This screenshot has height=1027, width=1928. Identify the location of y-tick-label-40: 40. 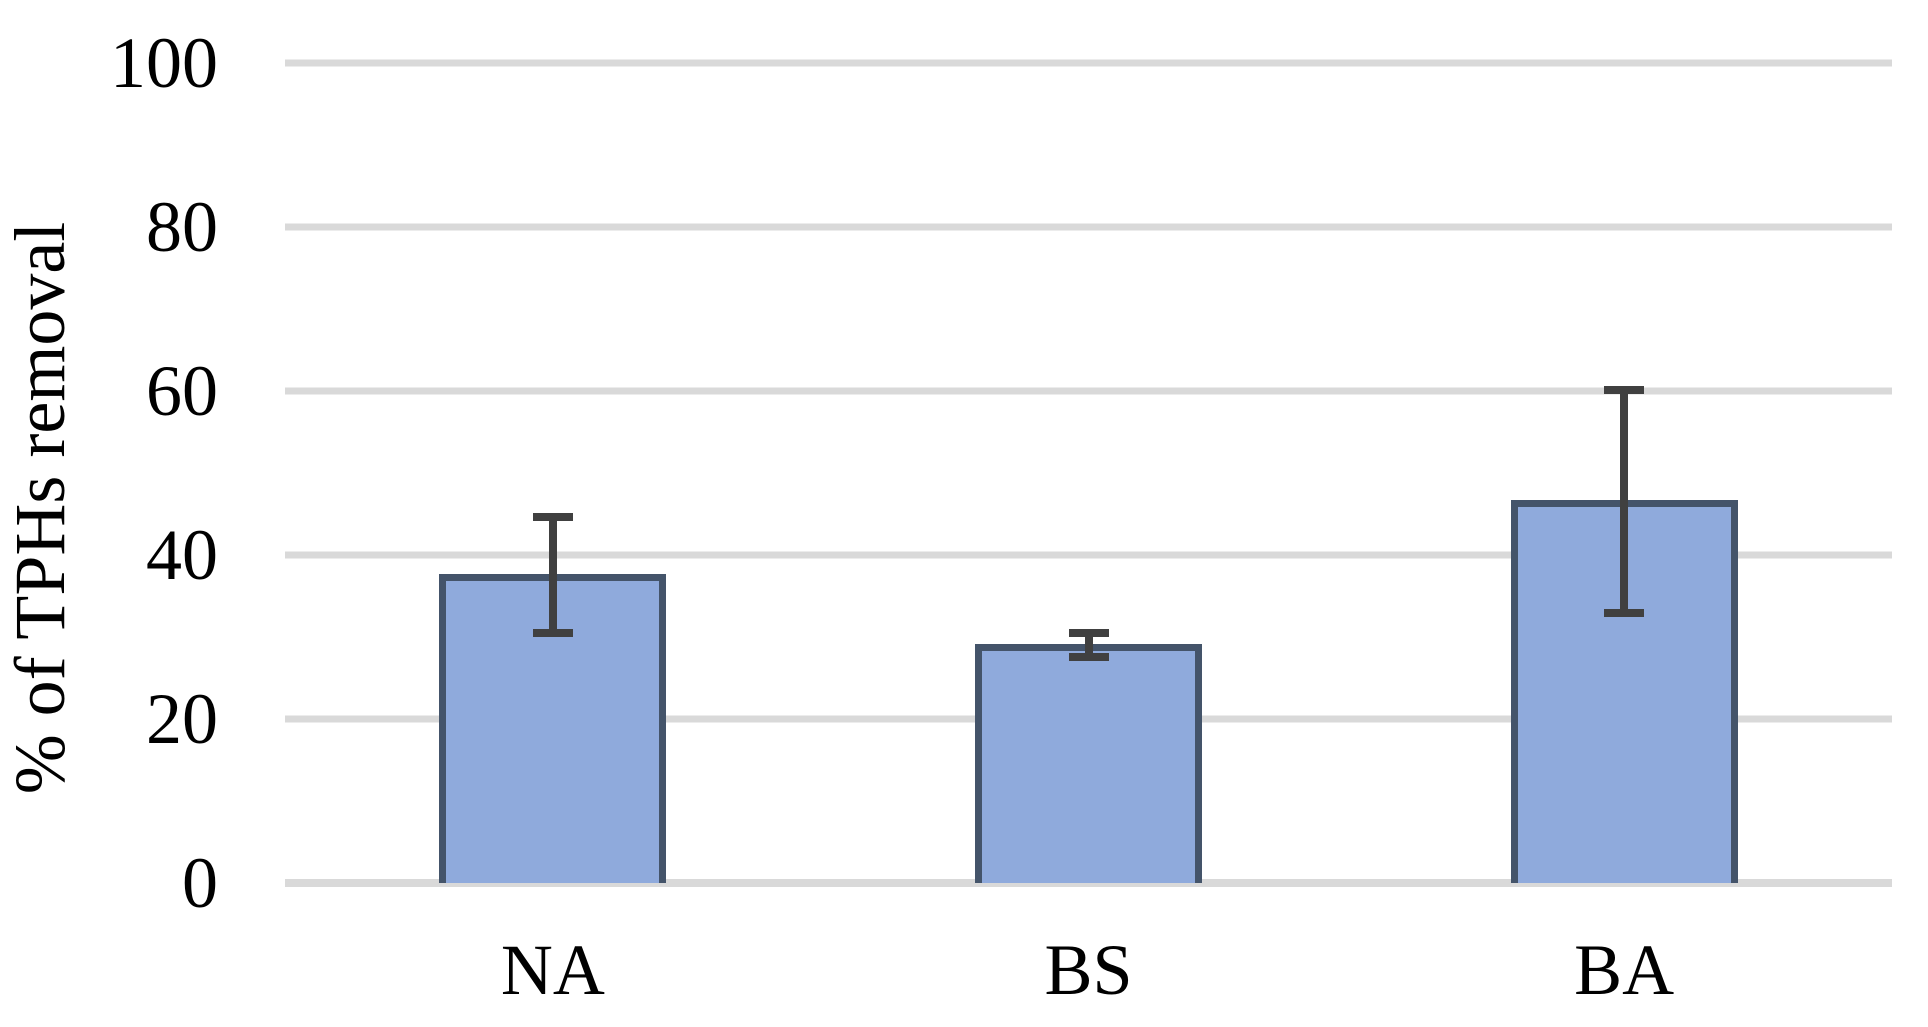
(182, 555).